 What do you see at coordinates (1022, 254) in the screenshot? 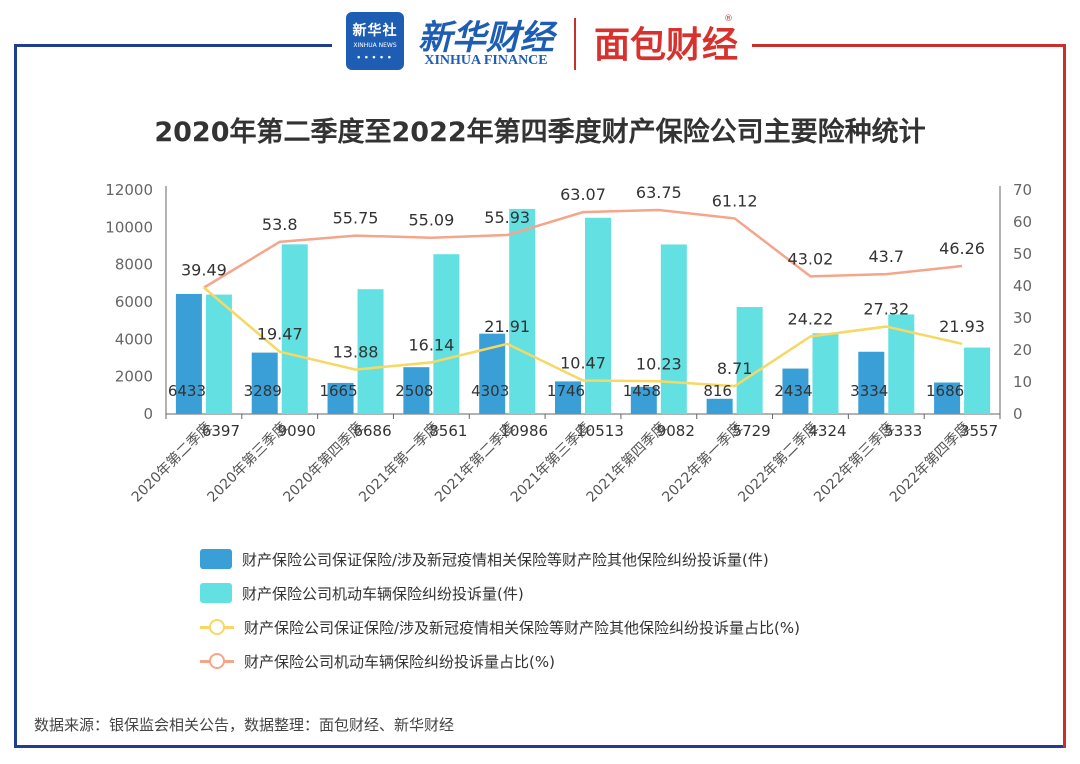
I see `y-right-tick-5: 50` at bounding box center [1022, 254].